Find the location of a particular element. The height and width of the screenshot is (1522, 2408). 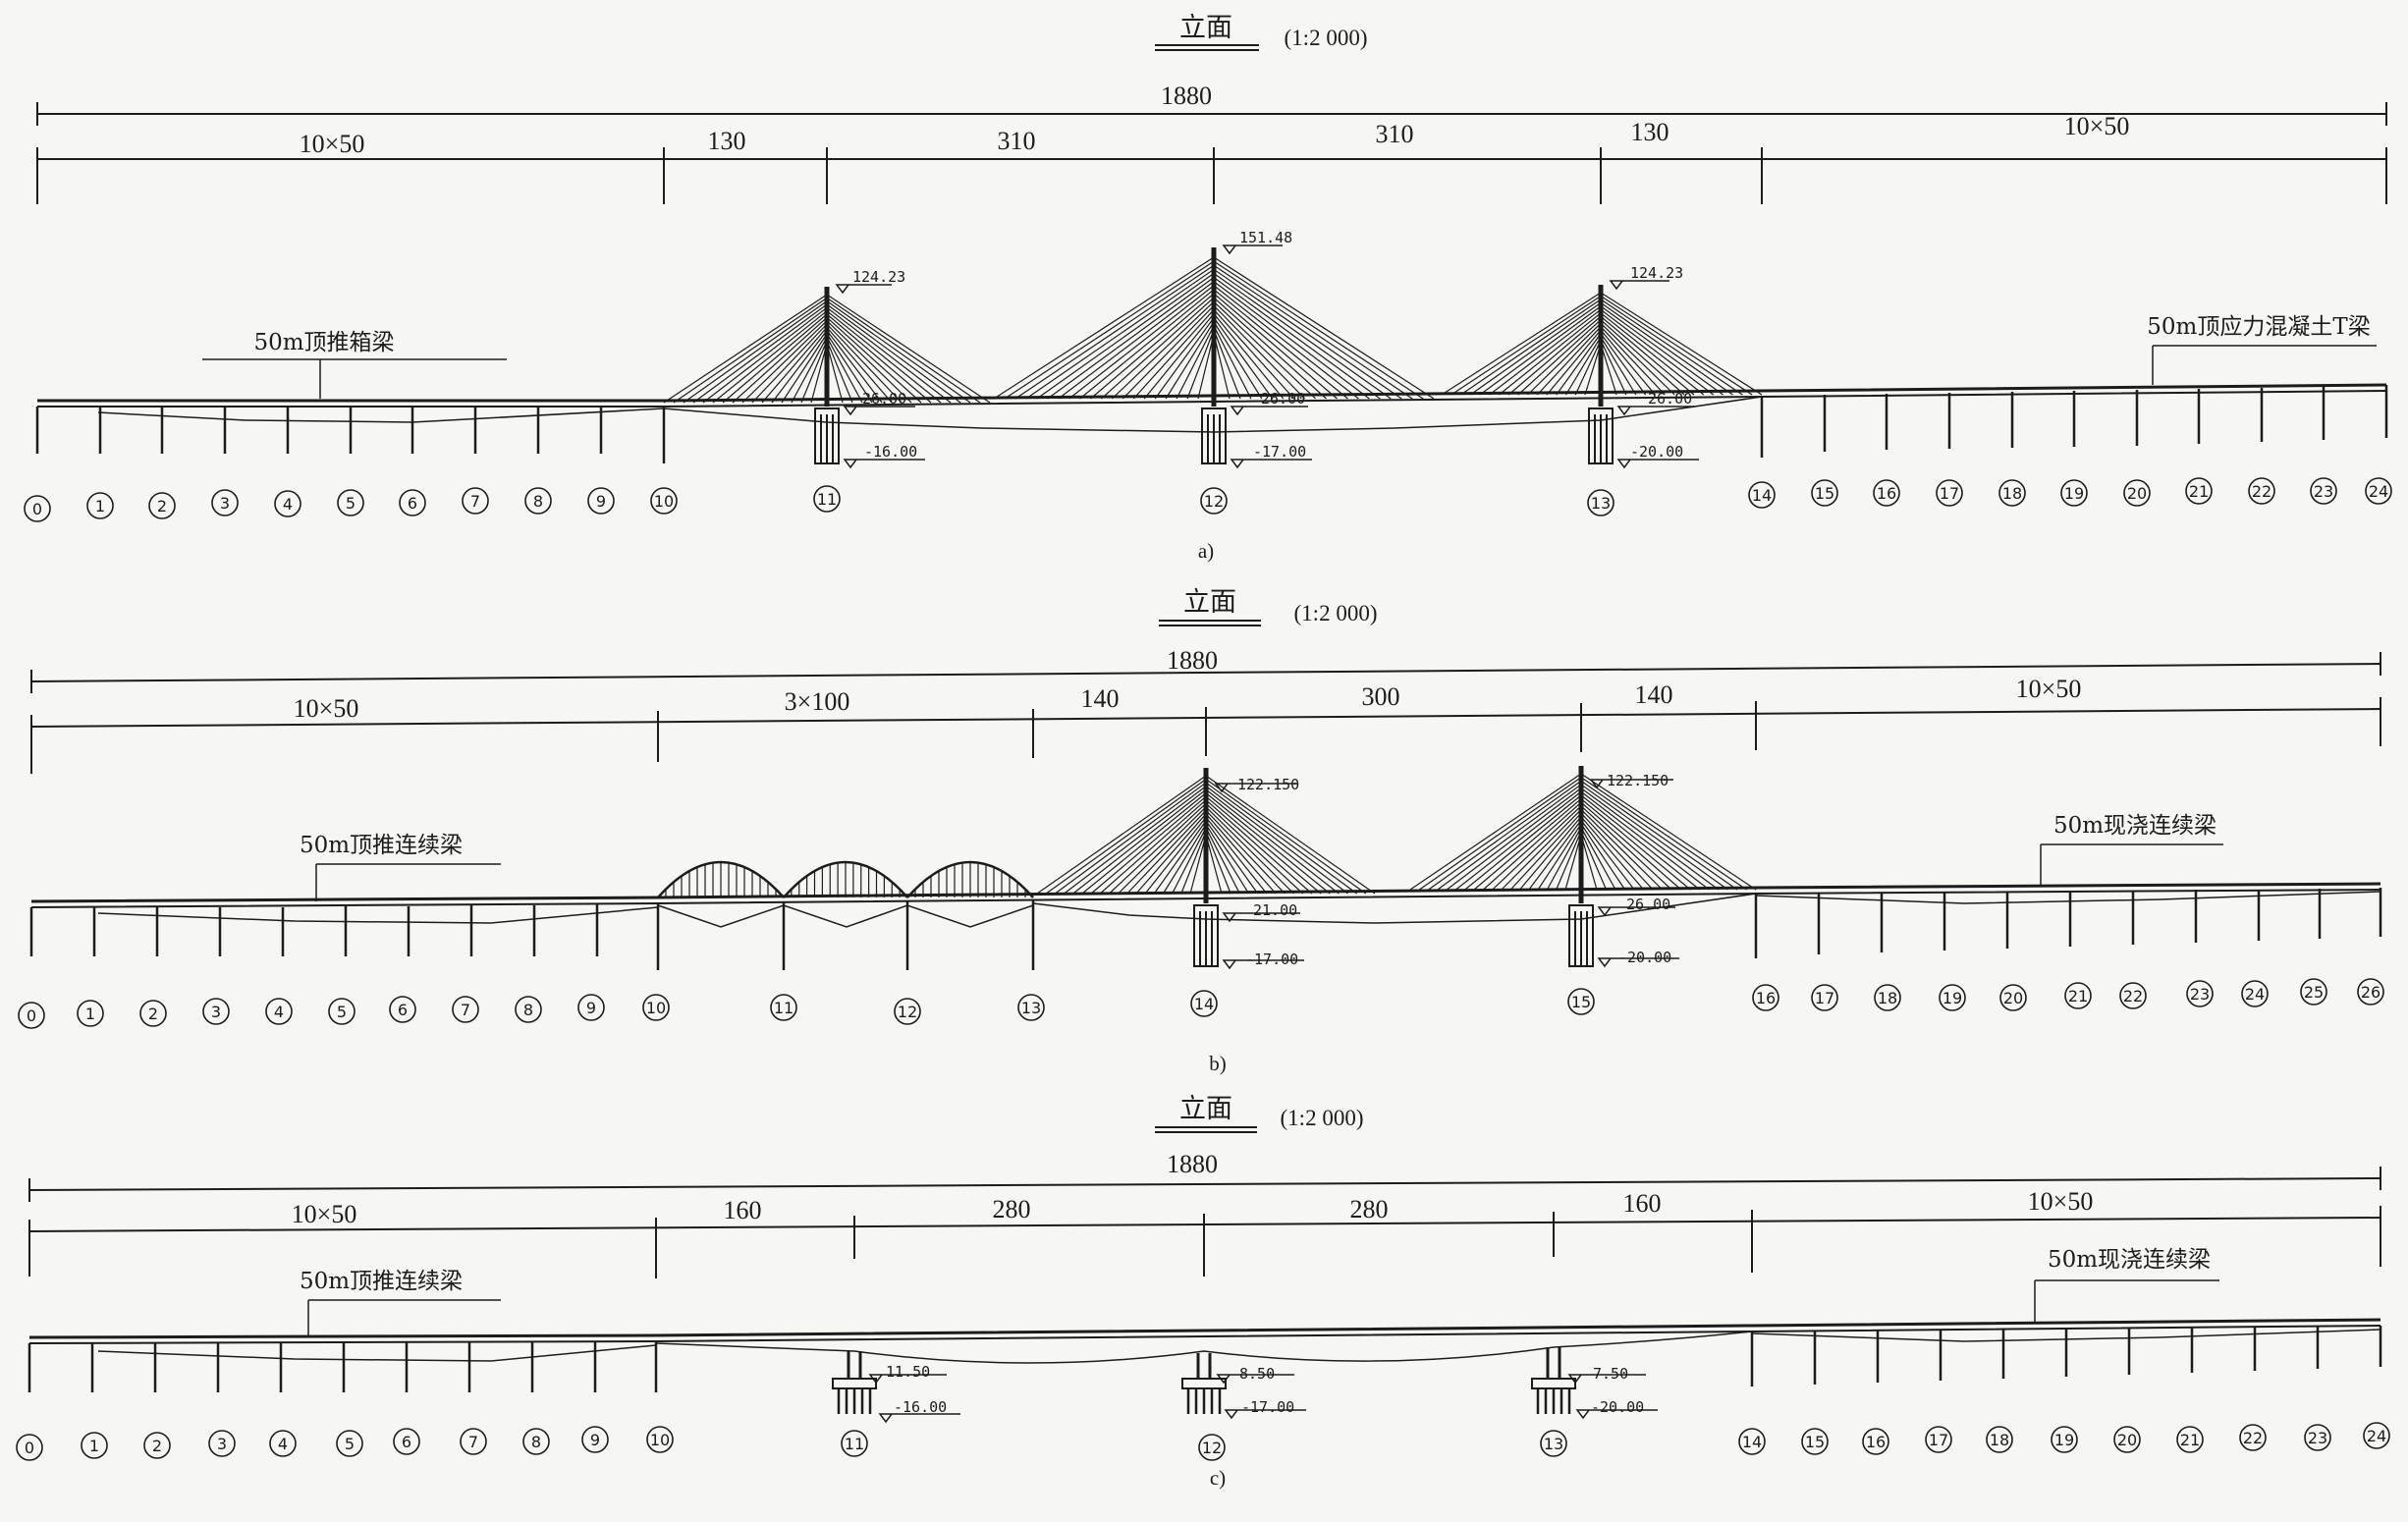

pier-number: 3 is located at coordinates (216, 1011).